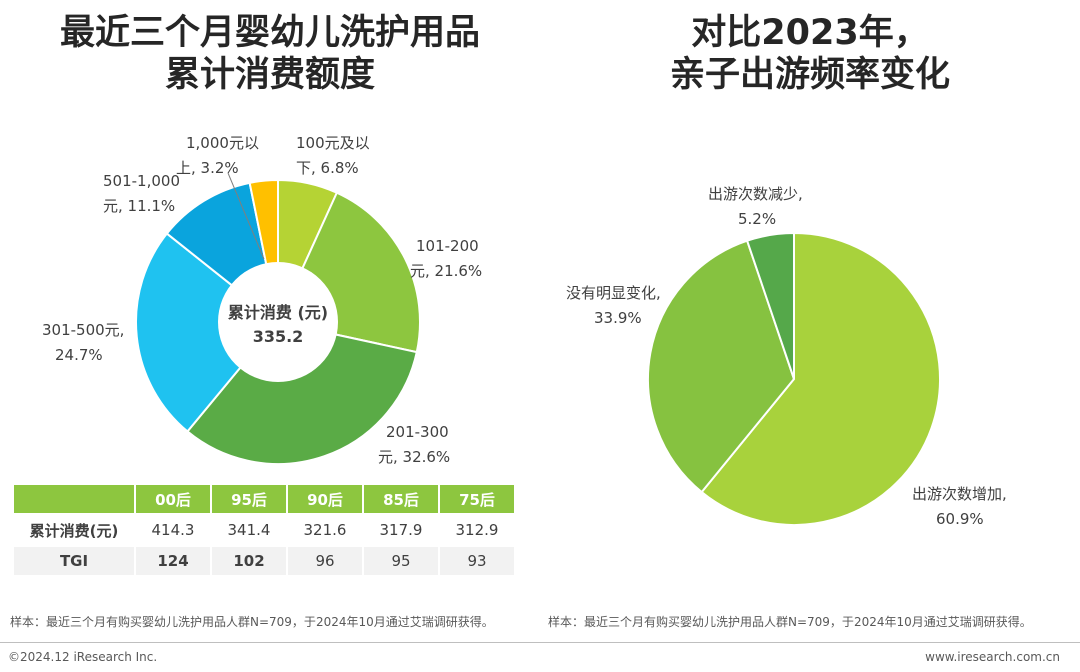  Describe the element at coordinates (959, 506) in the screenshot. I see `pie-label-increase: 出游次数增加, 60.9%` at that location.